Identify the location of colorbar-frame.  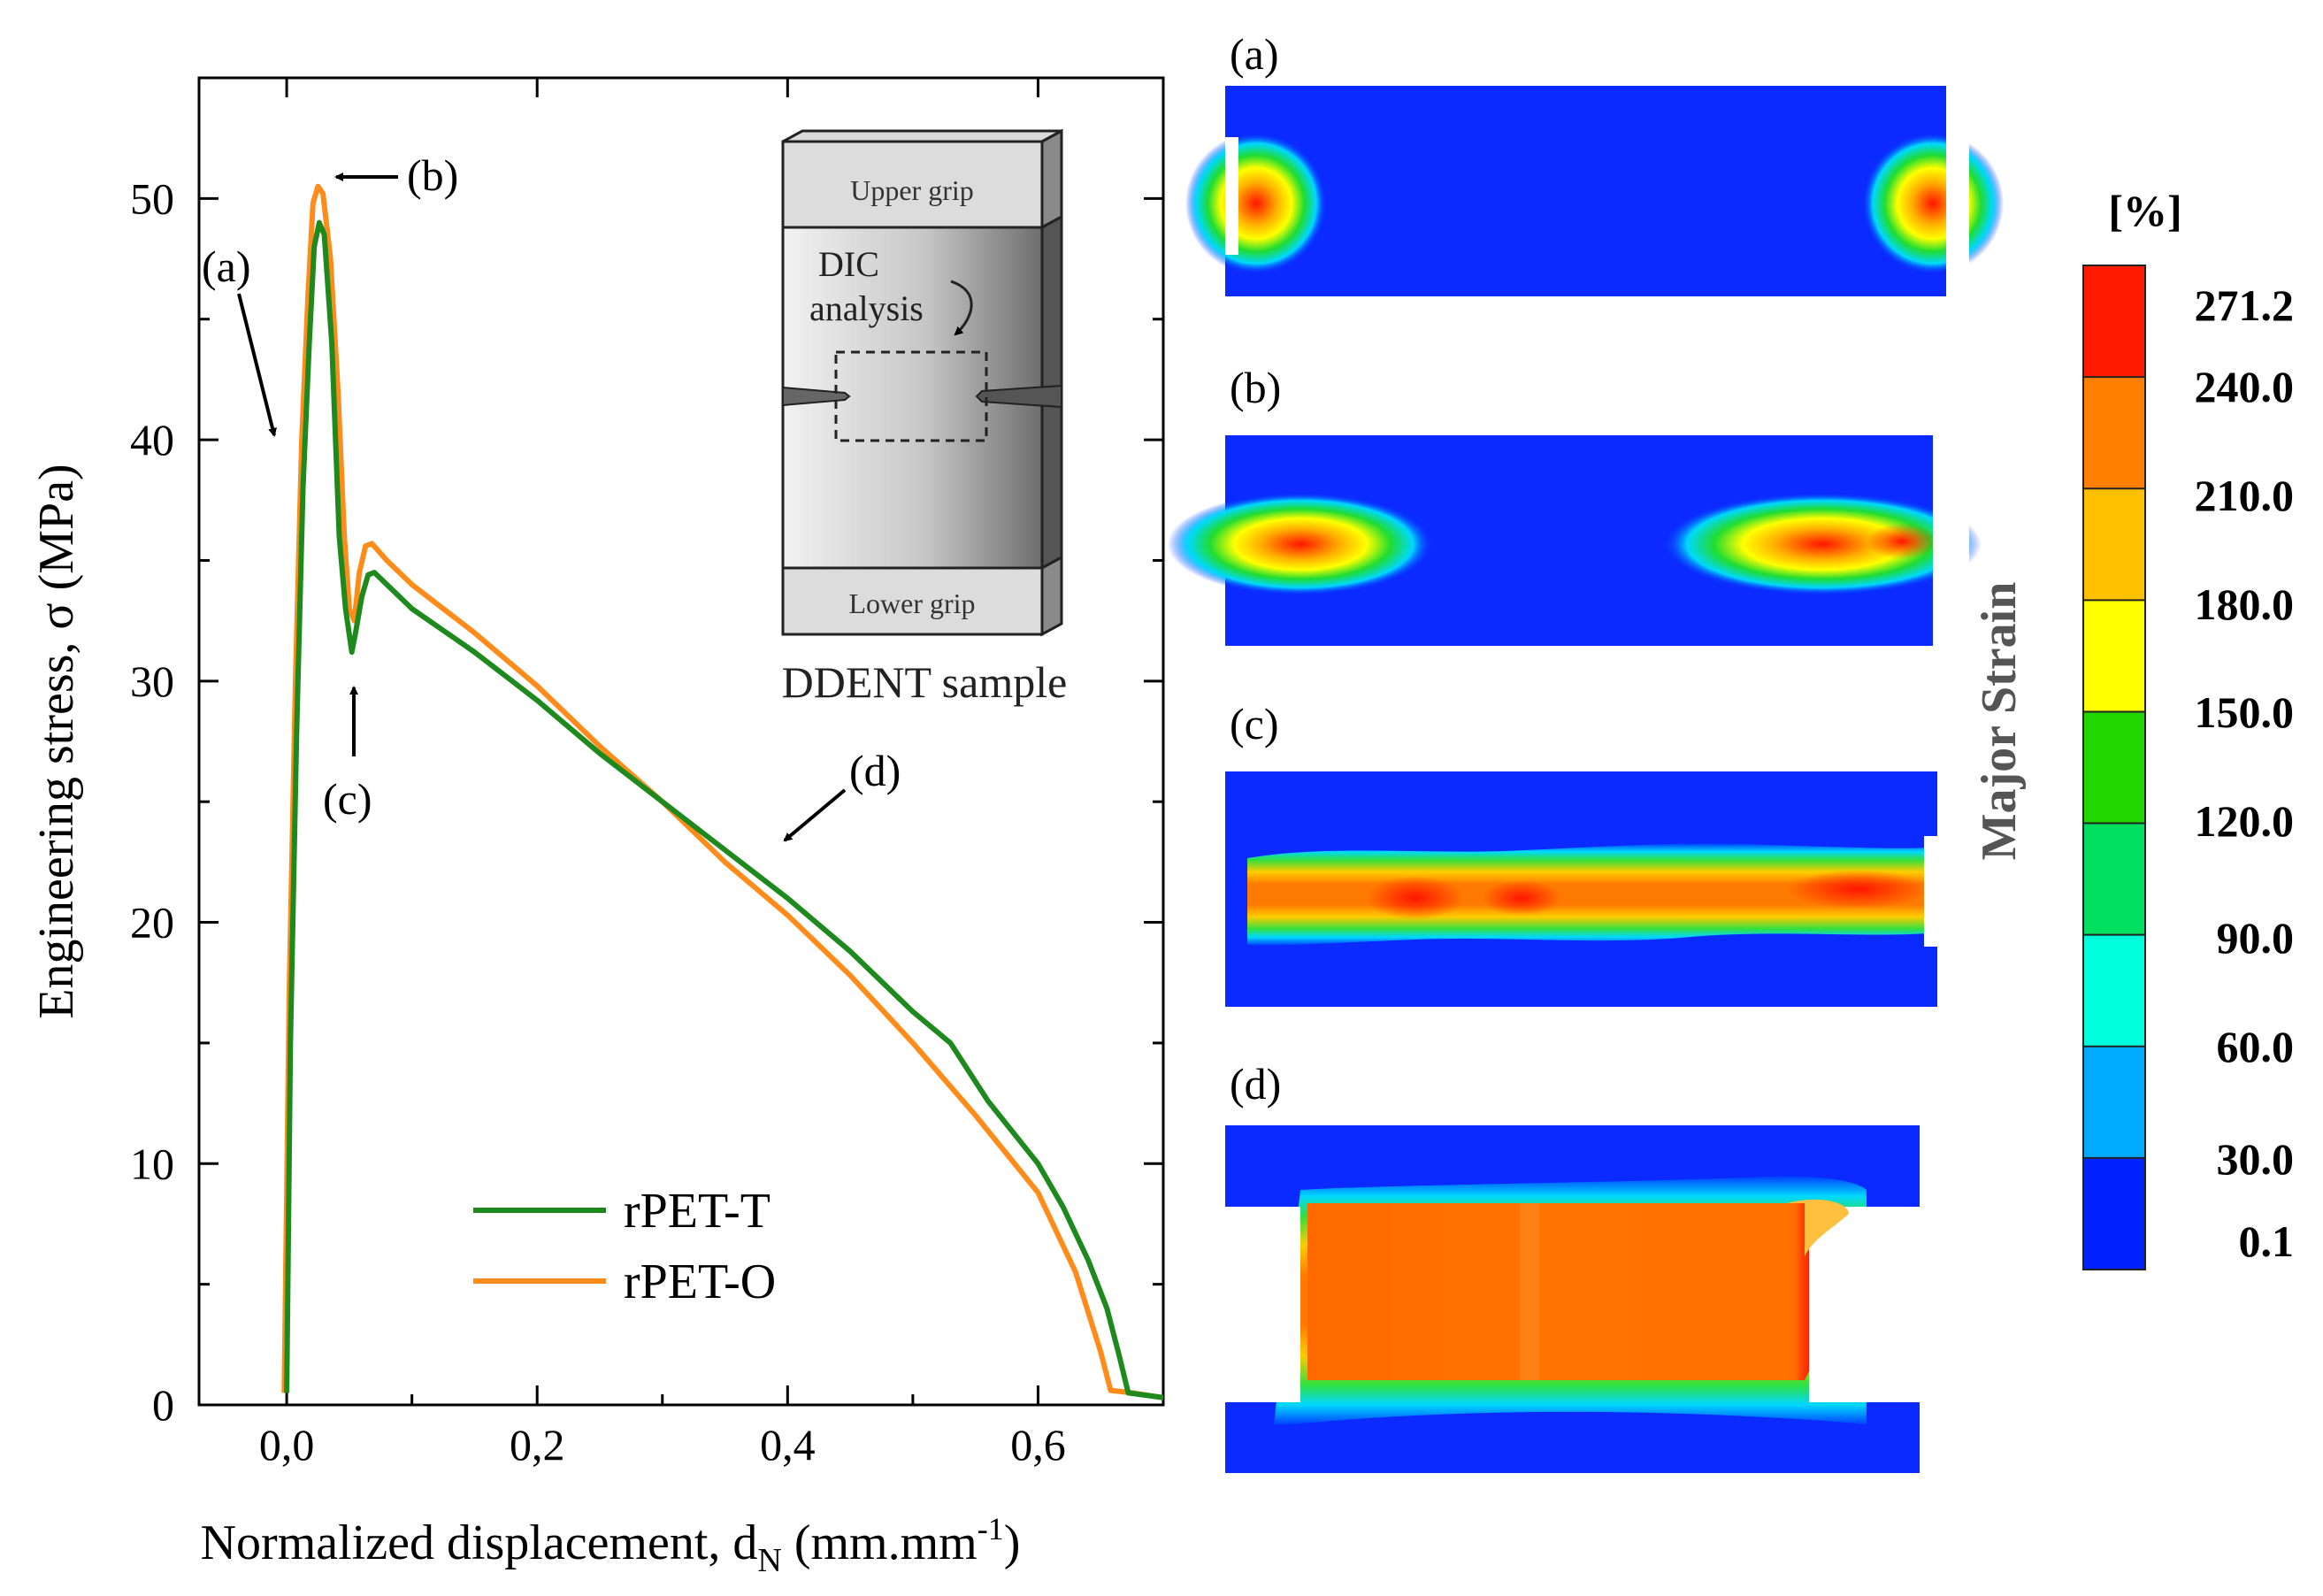
(2114, 767).